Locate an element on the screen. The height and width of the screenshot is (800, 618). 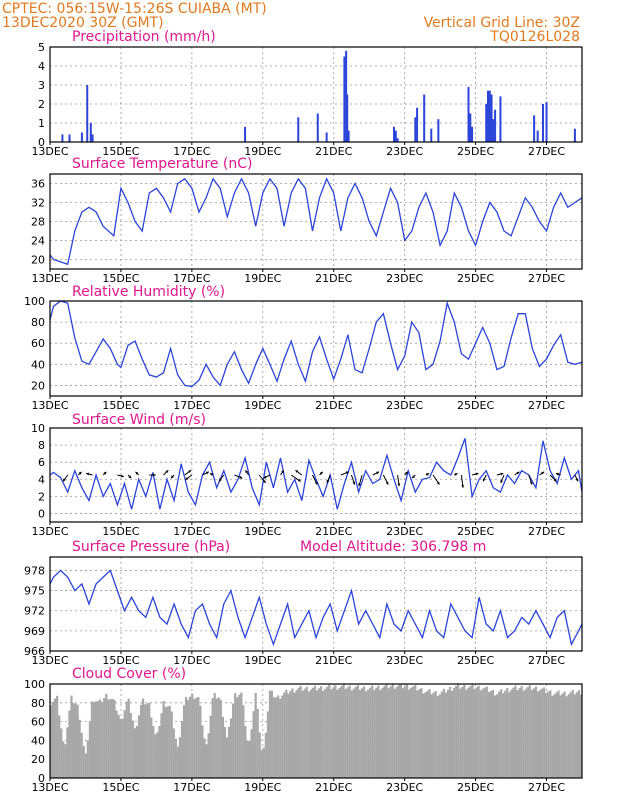
rh-xtick-label: 17DEC is located at coordinates (191, 405).